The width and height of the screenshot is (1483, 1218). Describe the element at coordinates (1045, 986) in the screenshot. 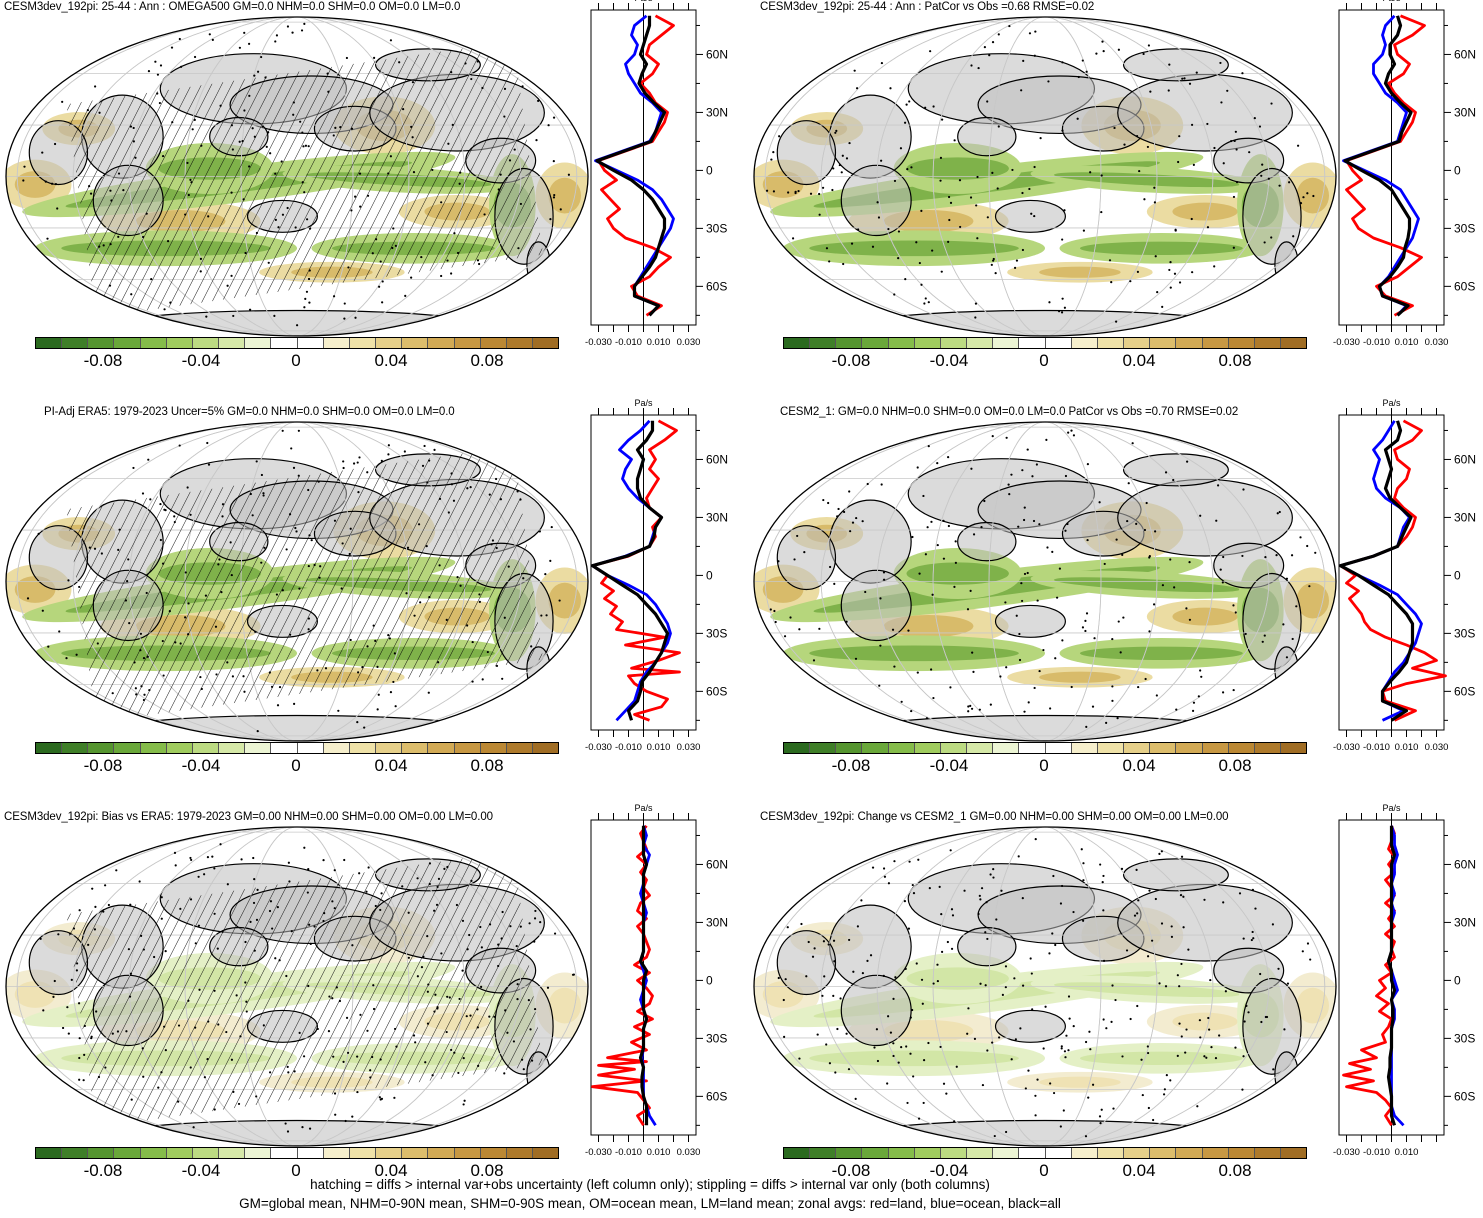

I see `longitude-line` at that location.